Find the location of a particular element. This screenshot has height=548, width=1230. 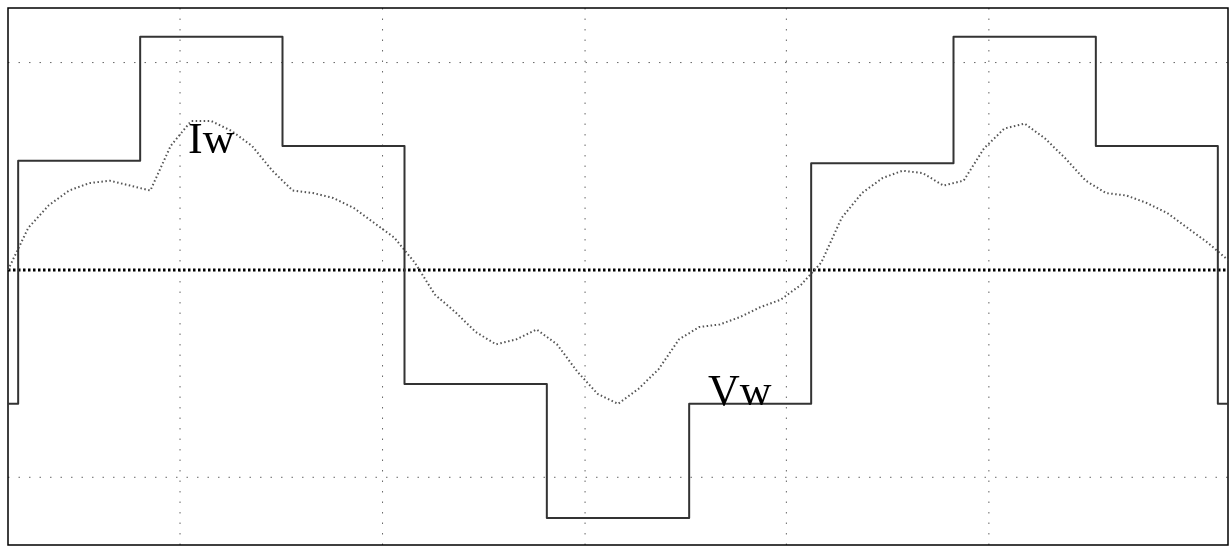

series-label: Vw is located at coordinates (739, 391).